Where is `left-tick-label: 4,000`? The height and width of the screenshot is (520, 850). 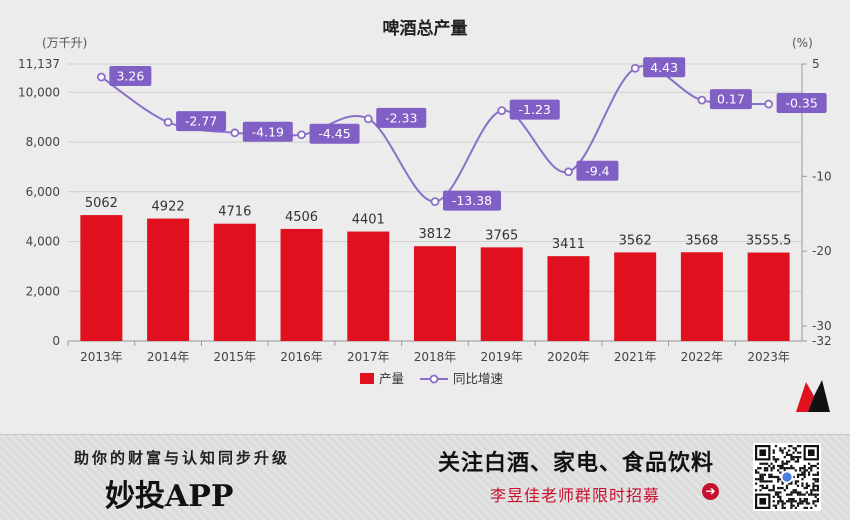
left-tick-label: 4,000 is located at coordinates (43, 242).